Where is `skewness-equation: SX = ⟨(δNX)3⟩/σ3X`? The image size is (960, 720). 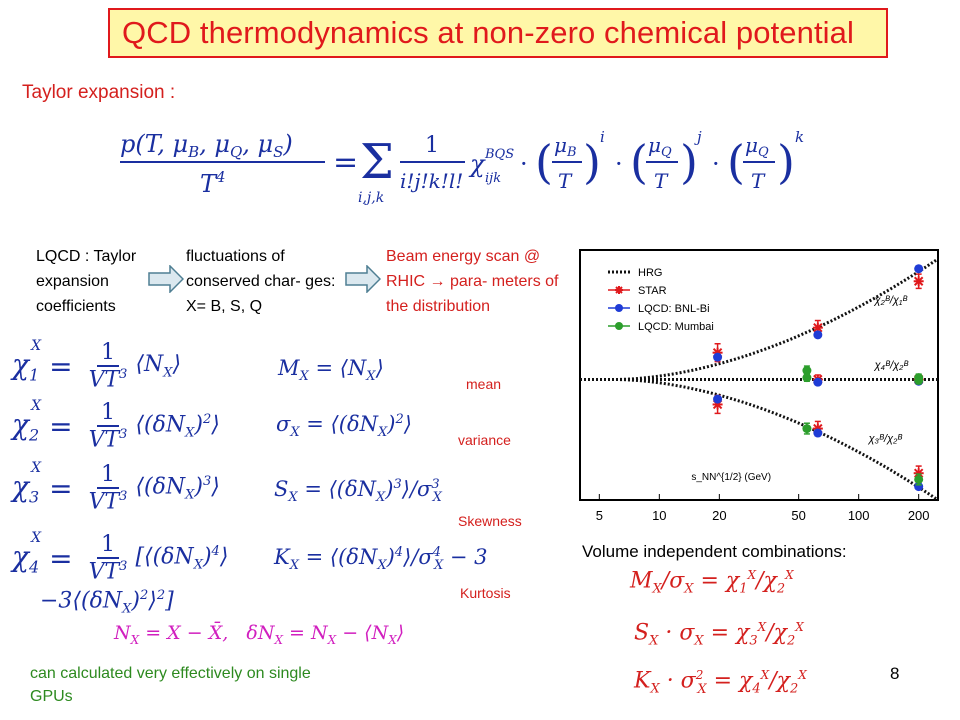
skewness-equation: SX = ⟨(δNX)3⟩/σ3X is located at coordinates (358, 491).